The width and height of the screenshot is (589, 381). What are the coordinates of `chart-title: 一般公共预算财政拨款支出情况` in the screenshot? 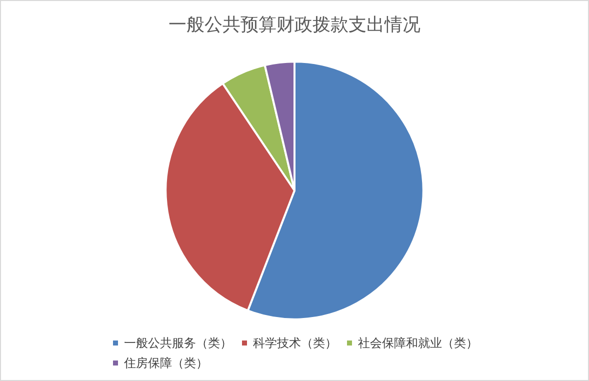 It's located at (294, 25).